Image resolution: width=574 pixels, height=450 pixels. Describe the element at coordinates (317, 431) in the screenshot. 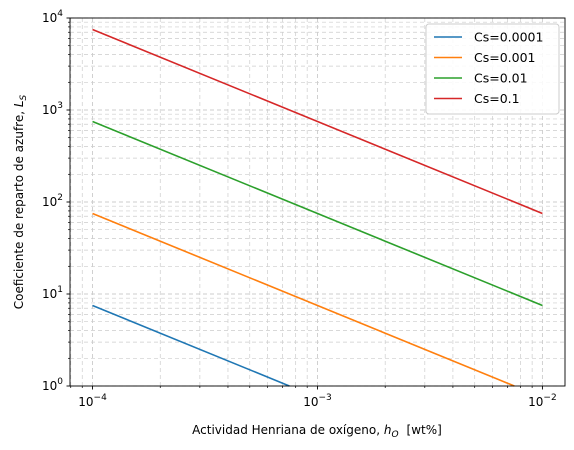

I see `x-axis-label: Actividad Henriana de oxígeno, hO [wt%]` at that location.